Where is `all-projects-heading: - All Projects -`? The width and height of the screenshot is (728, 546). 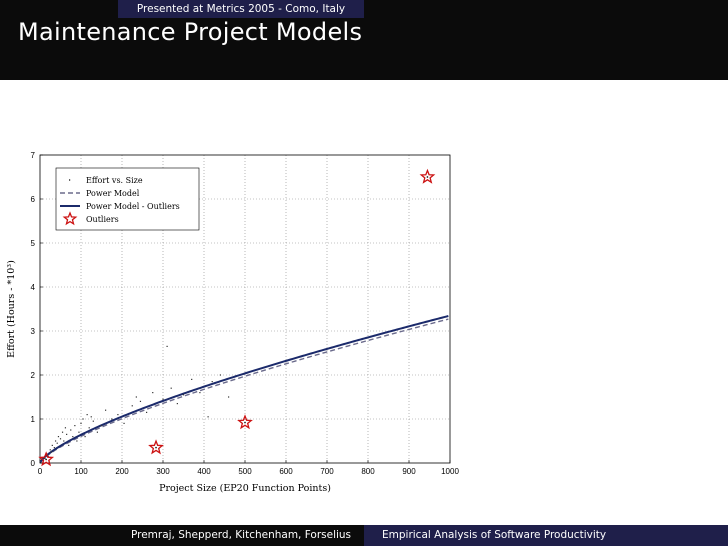
all-projects-heading: - All Projects - is located at coordinates (588, 170).